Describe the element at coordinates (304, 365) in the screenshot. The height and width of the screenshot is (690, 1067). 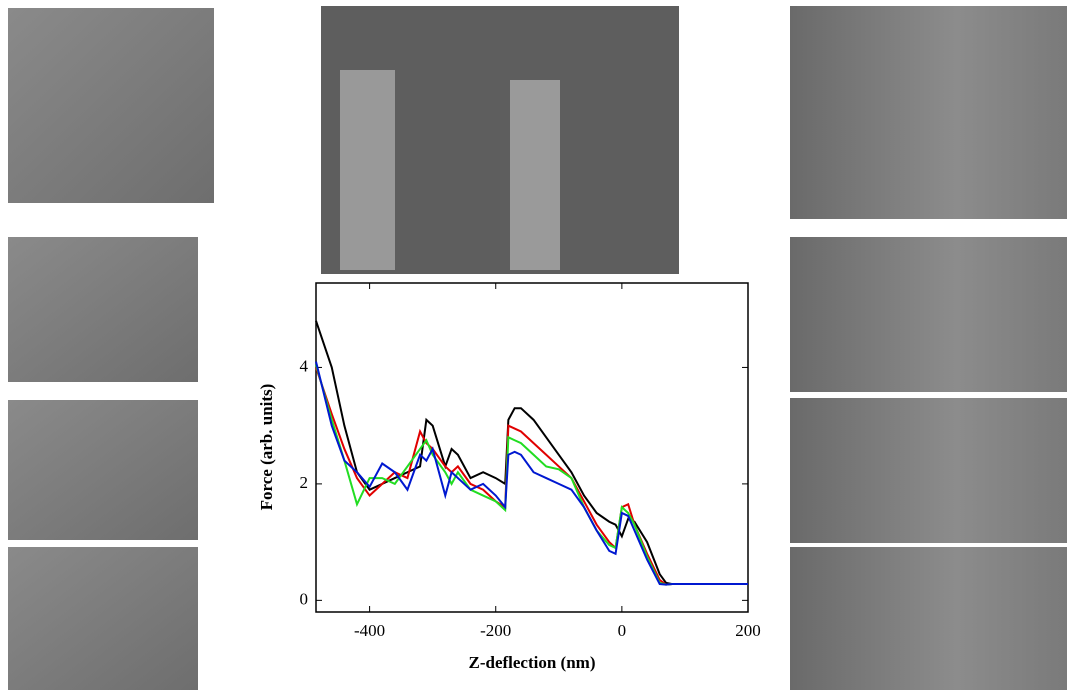
I see `y-tick-label: 4` at that location.